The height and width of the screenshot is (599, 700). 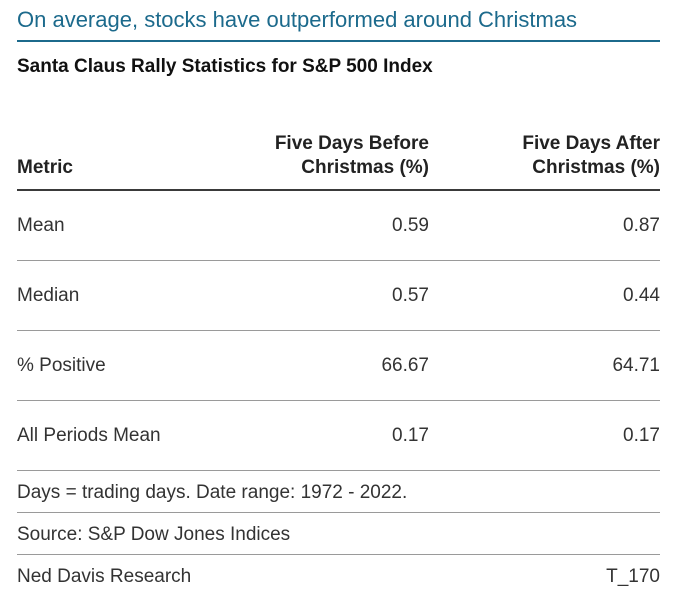 What do you see at coordinates (61, 365) in the screenshot?
I see `row-metric: % Positive` at bounding box center [61, 365].